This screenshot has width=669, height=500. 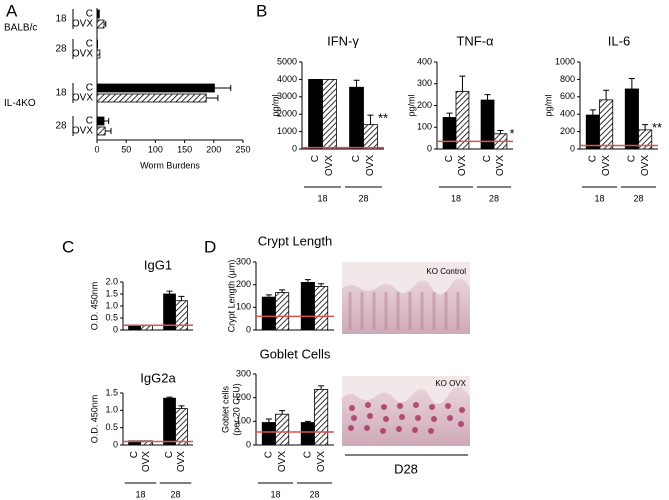 I want to click on x-tick-label: 250, so click(x=242, y=149).